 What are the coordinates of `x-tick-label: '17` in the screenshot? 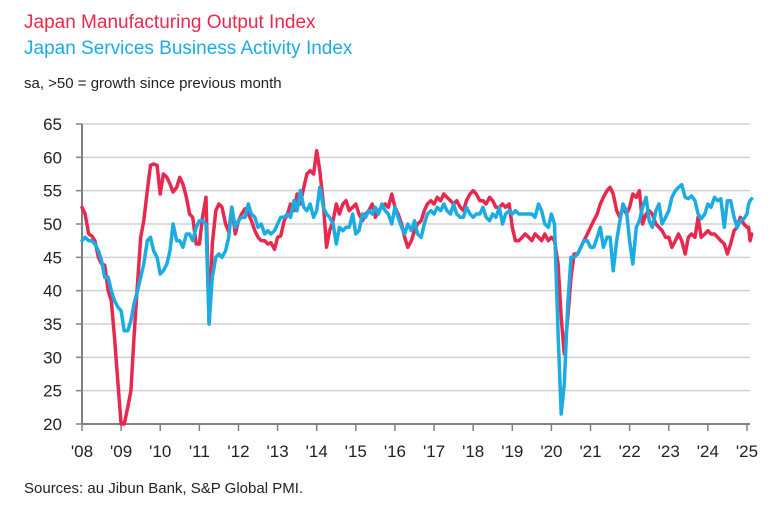 It's located at (434, 451).